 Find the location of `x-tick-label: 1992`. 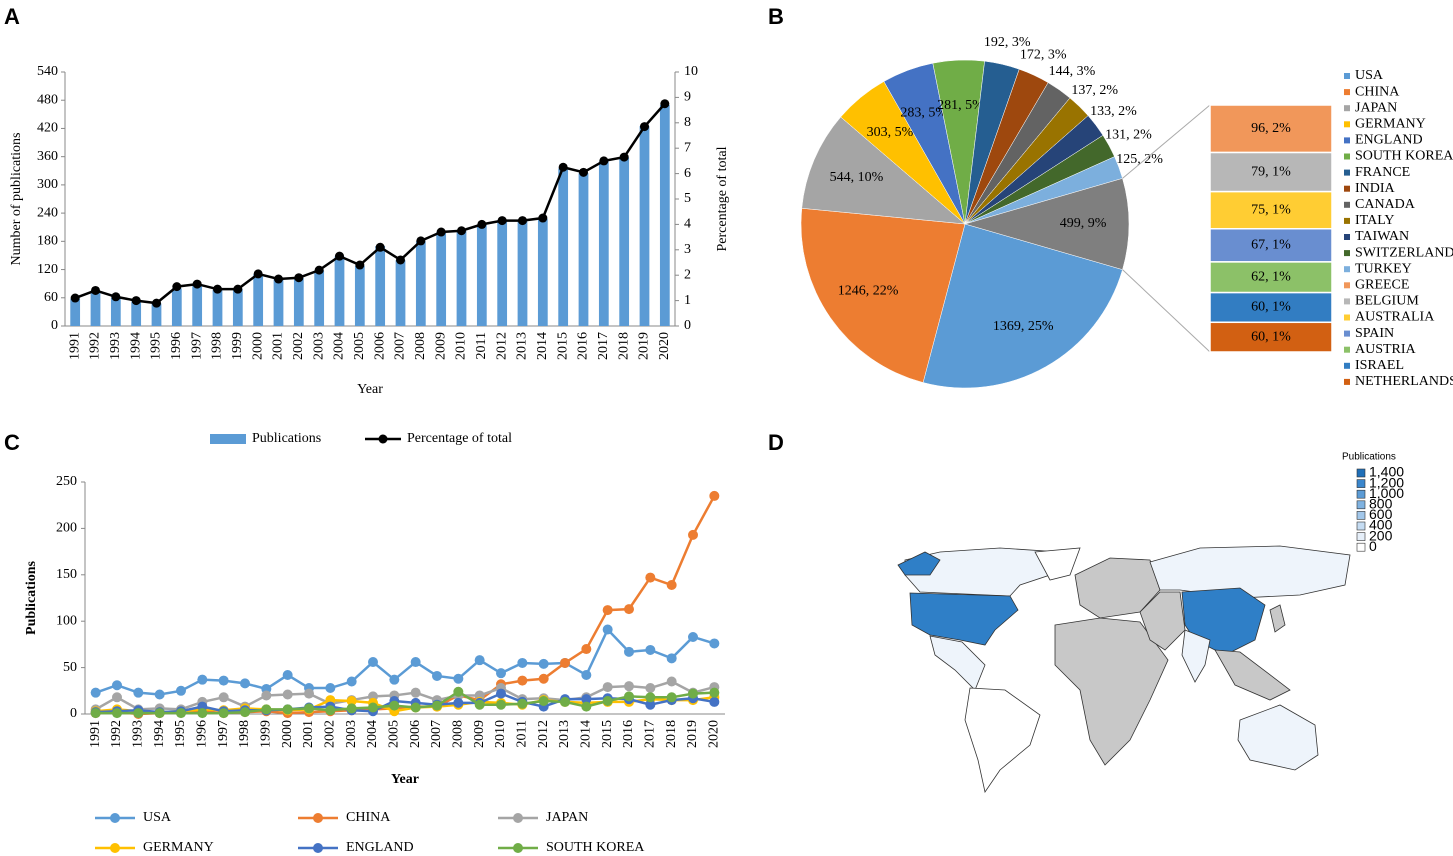

x-tick-label: 1992 is located at coordinates (116, 734).